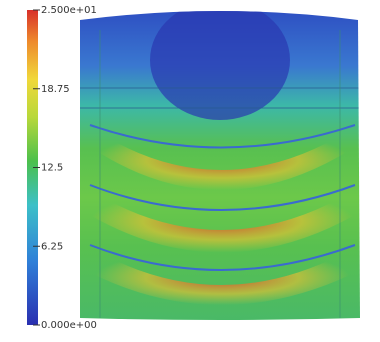 The image size is (380, 342). Describe the element at coordinates (52, 168) in the screenshot. I see `tick-label: 12.5` at that location.